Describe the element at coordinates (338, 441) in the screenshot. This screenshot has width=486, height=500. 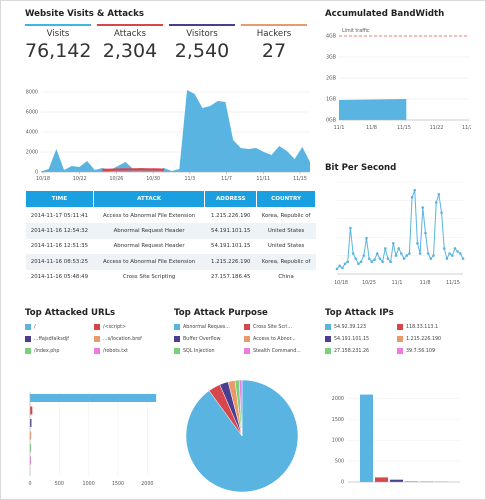
I see `y-tick-label: 1000` at that location.